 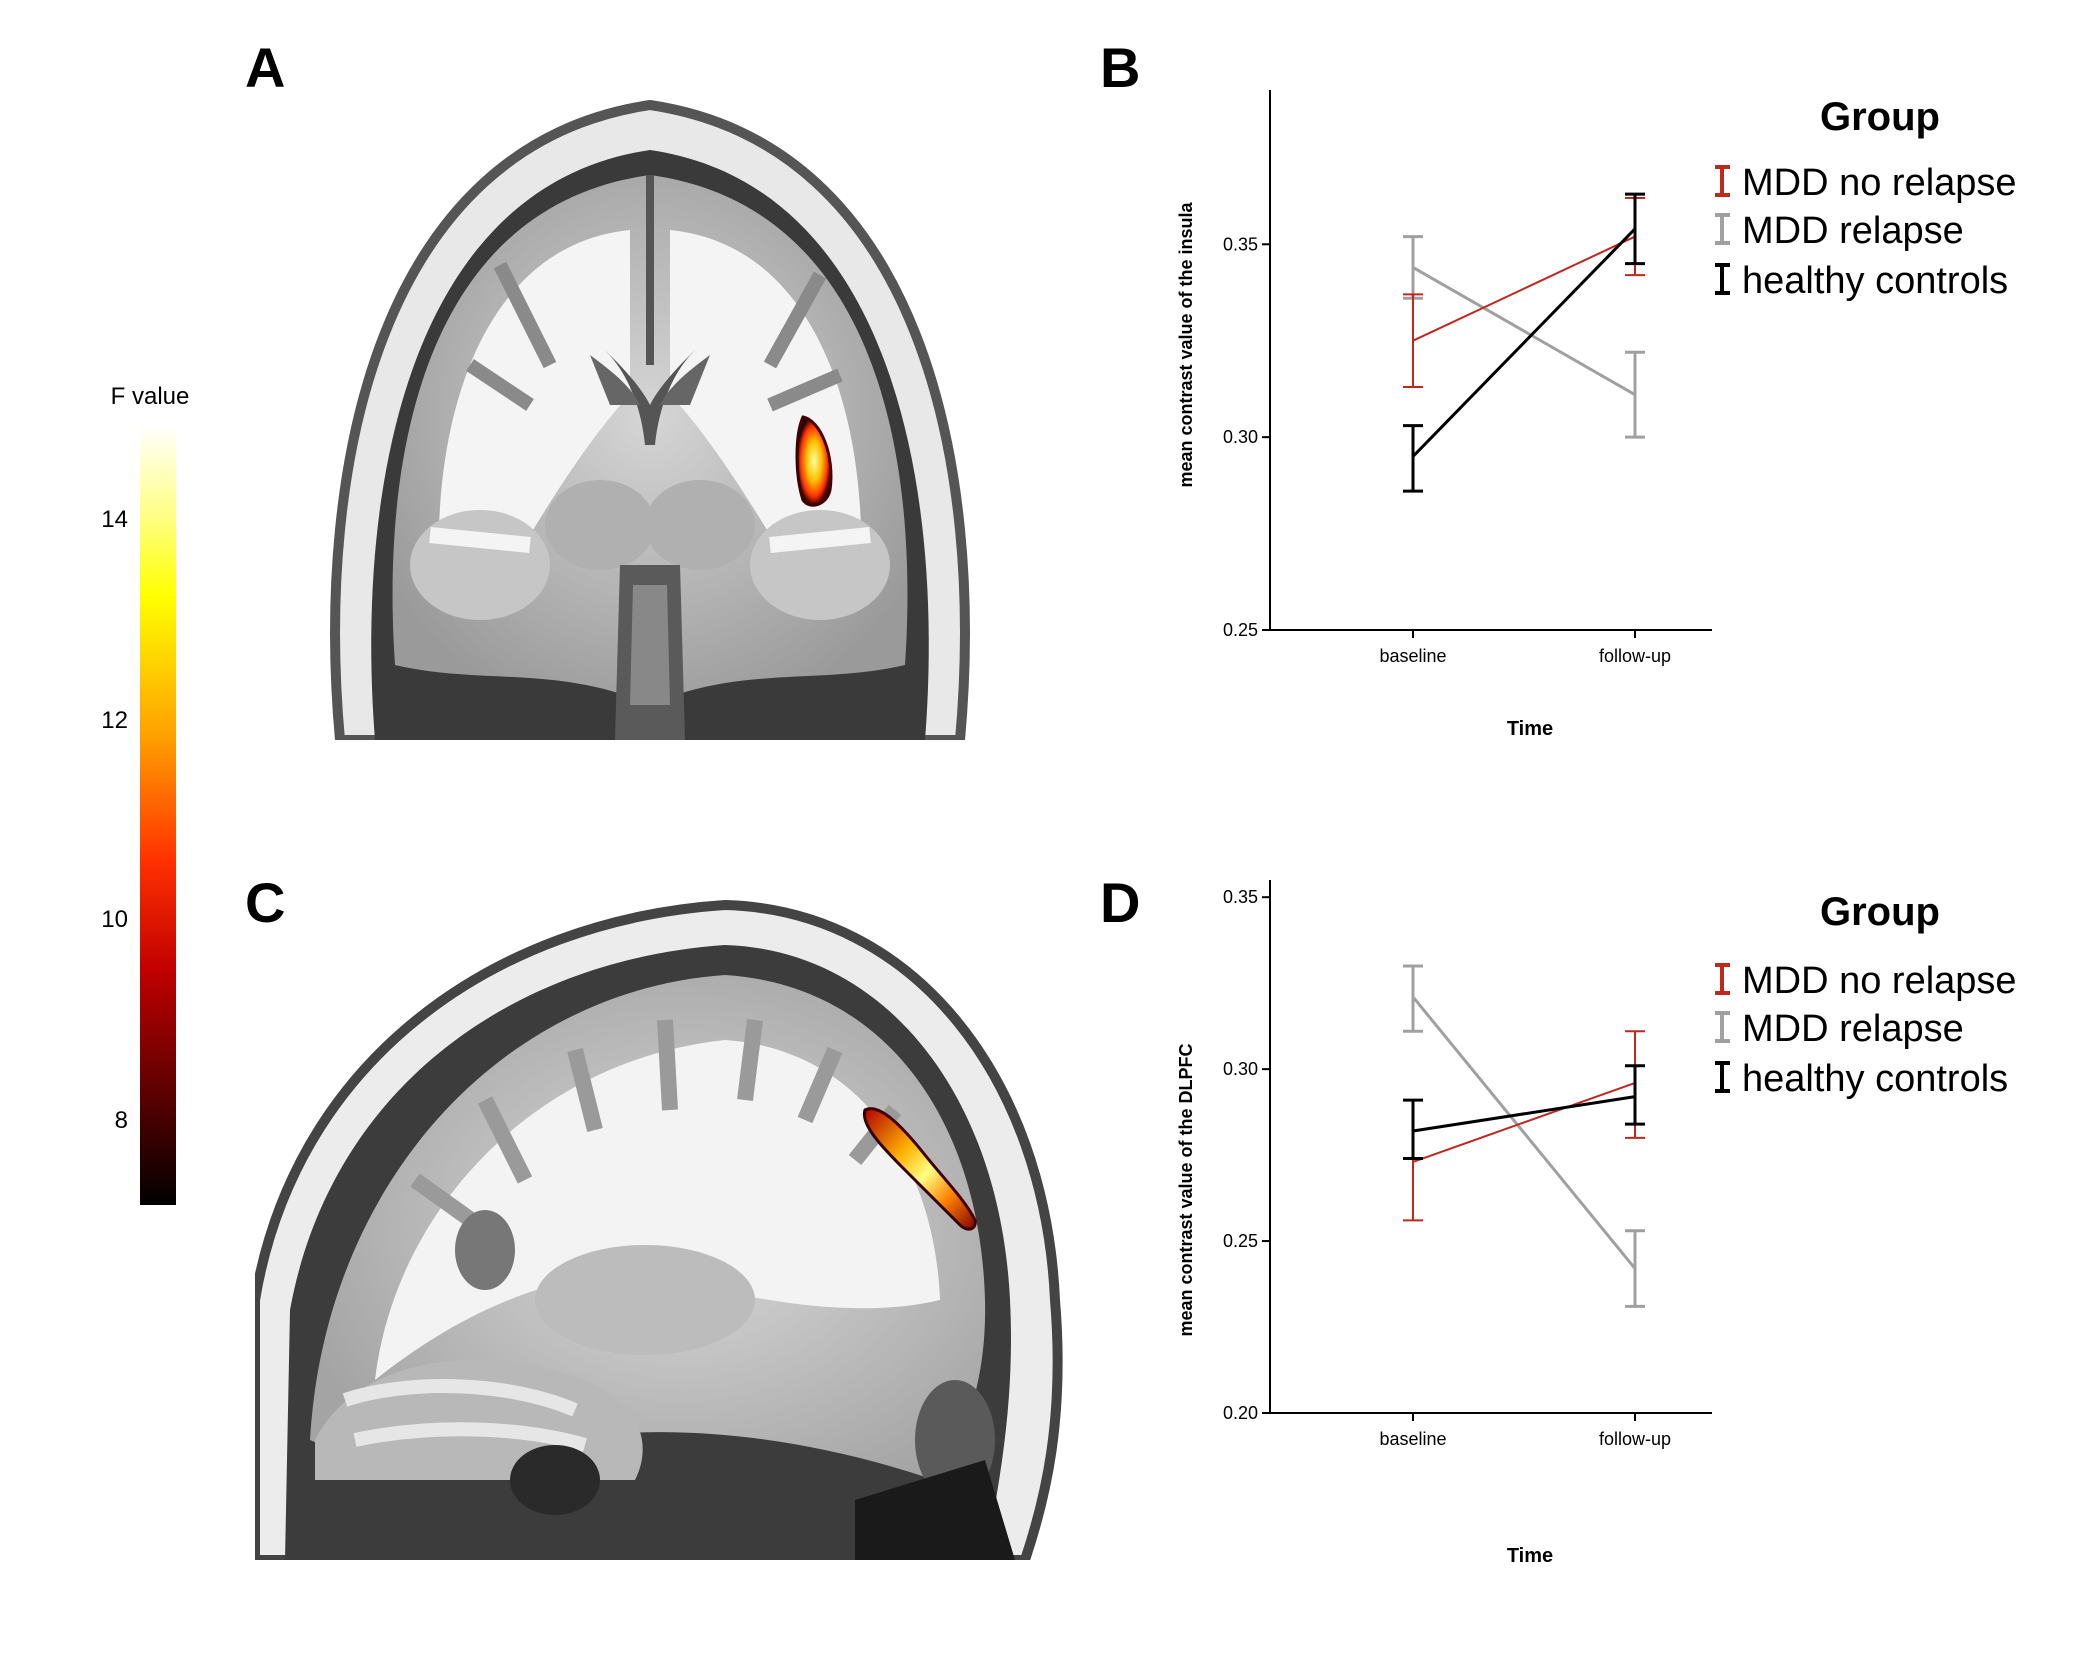 I want to click on series-mdd-no-relapse, so click(x=1524, y=292).